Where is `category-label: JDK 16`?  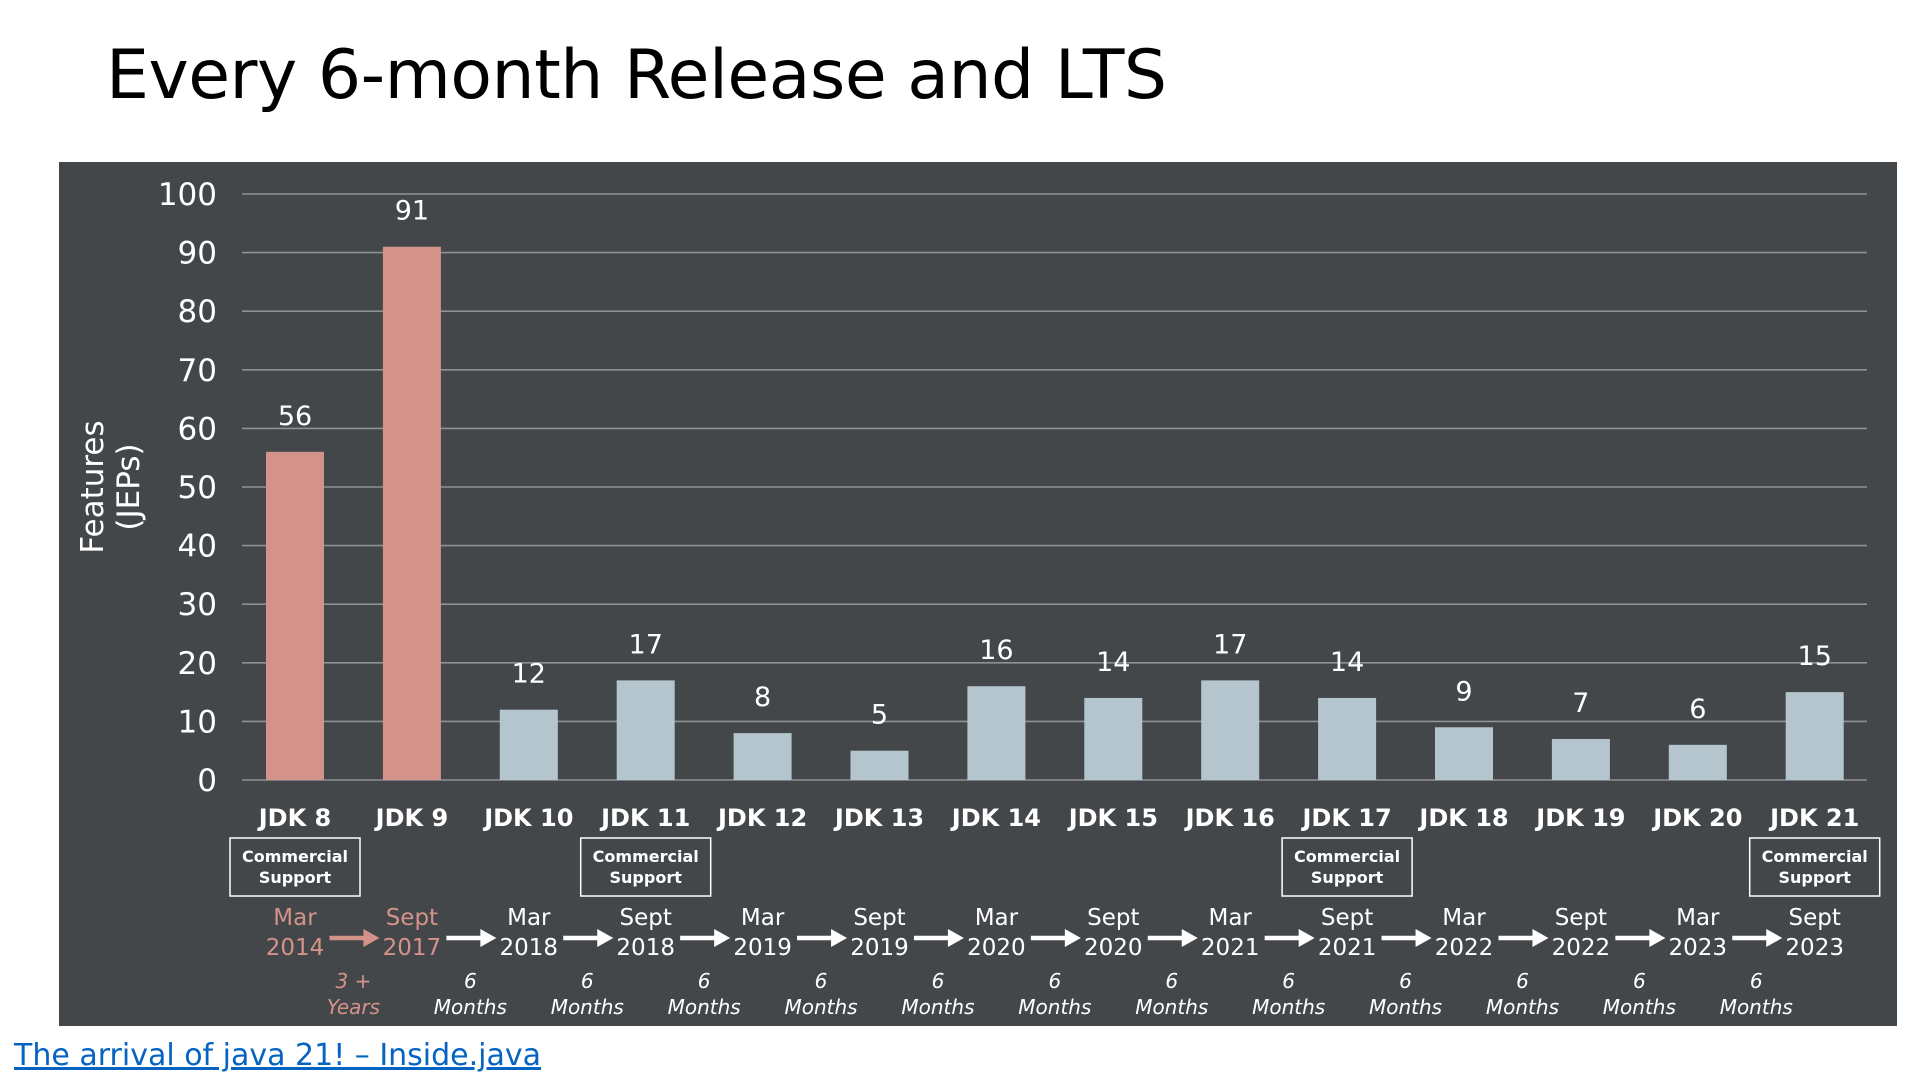 category-label: JDK 16 is located at coordinates (1229, 818).